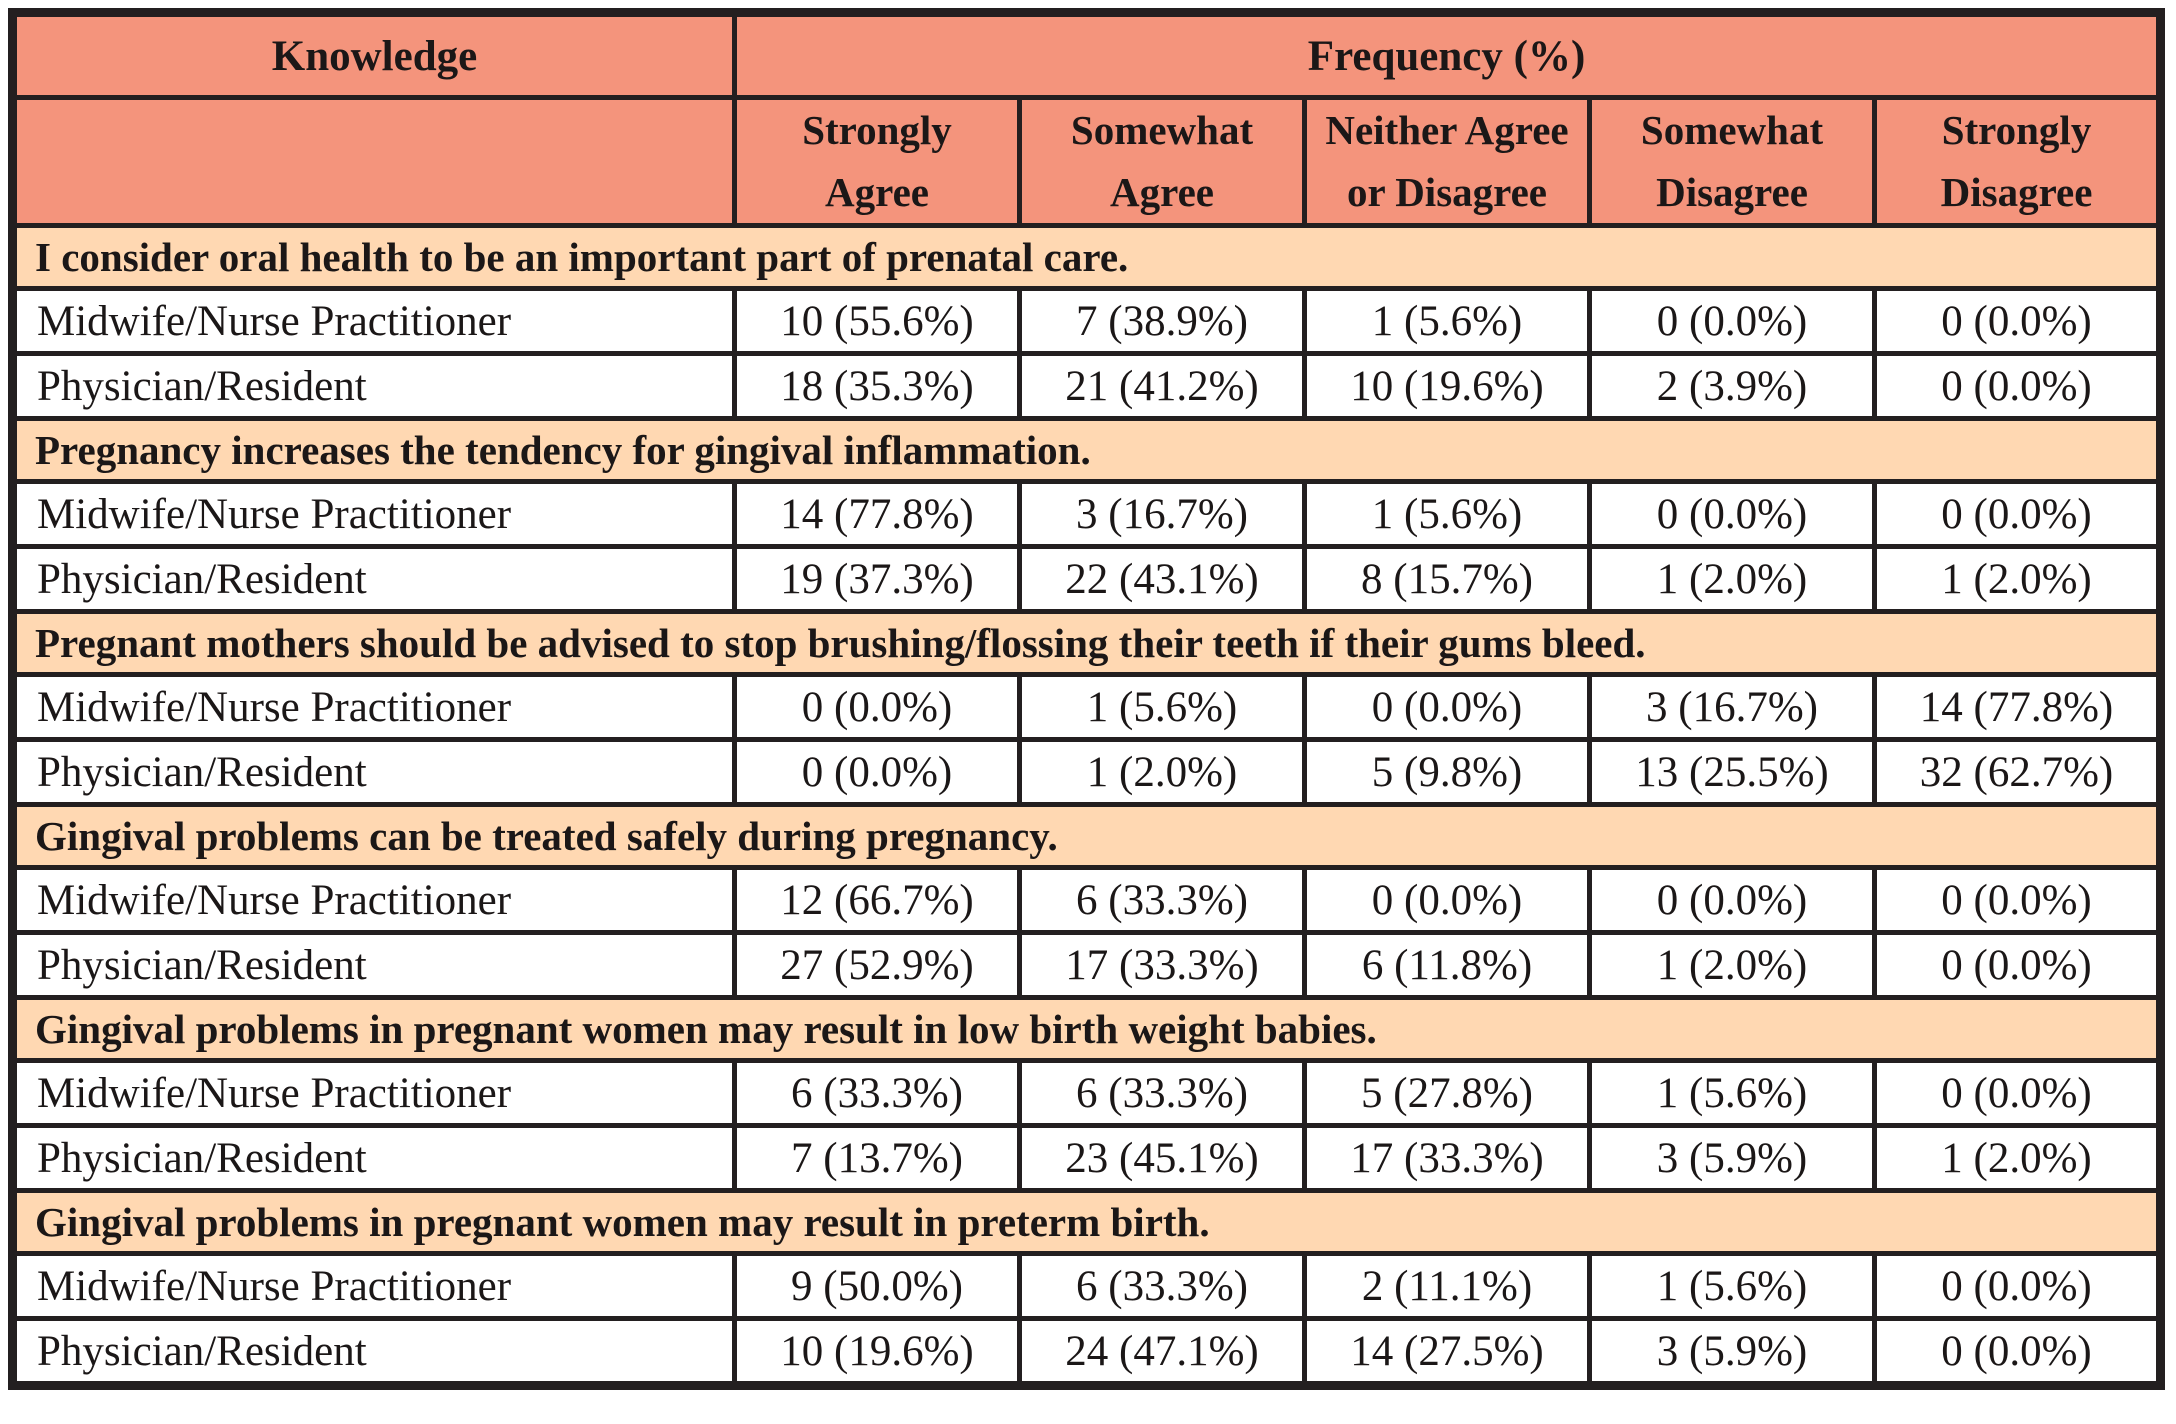 The image size is (2176, 1424). Describe the element at coordinates (877, 1286) in the screenshot. I see `value-cell: 9 (50.0%)` at that location.